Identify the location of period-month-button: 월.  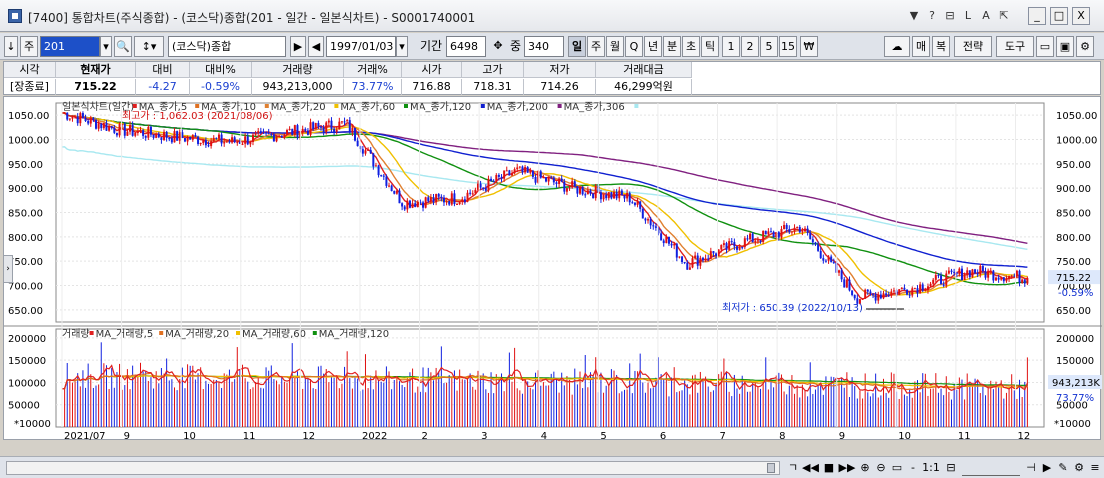
(615, 46).